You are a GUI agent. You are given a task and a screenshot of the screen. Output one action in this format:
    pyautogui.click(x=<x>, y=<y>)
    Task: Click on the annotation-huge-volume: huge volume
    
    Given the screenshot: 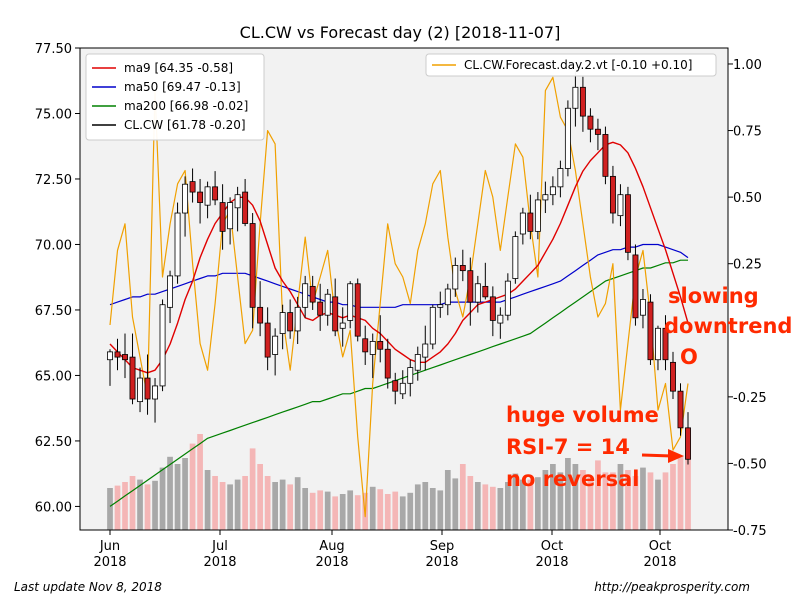 What is the action you would take?
    pyautogui.click(x=582, y=415)
    